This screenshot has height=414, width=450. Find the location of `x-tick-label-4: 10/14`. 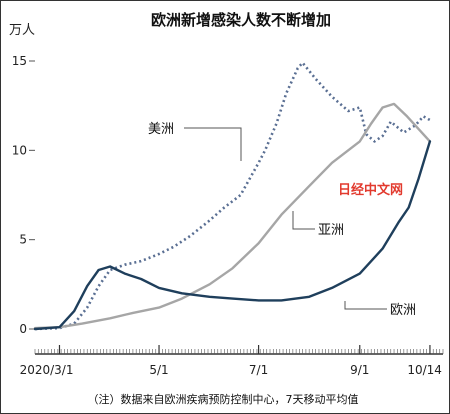

x-tick-label-4: 10/14 is located at coordinates (424, 370).